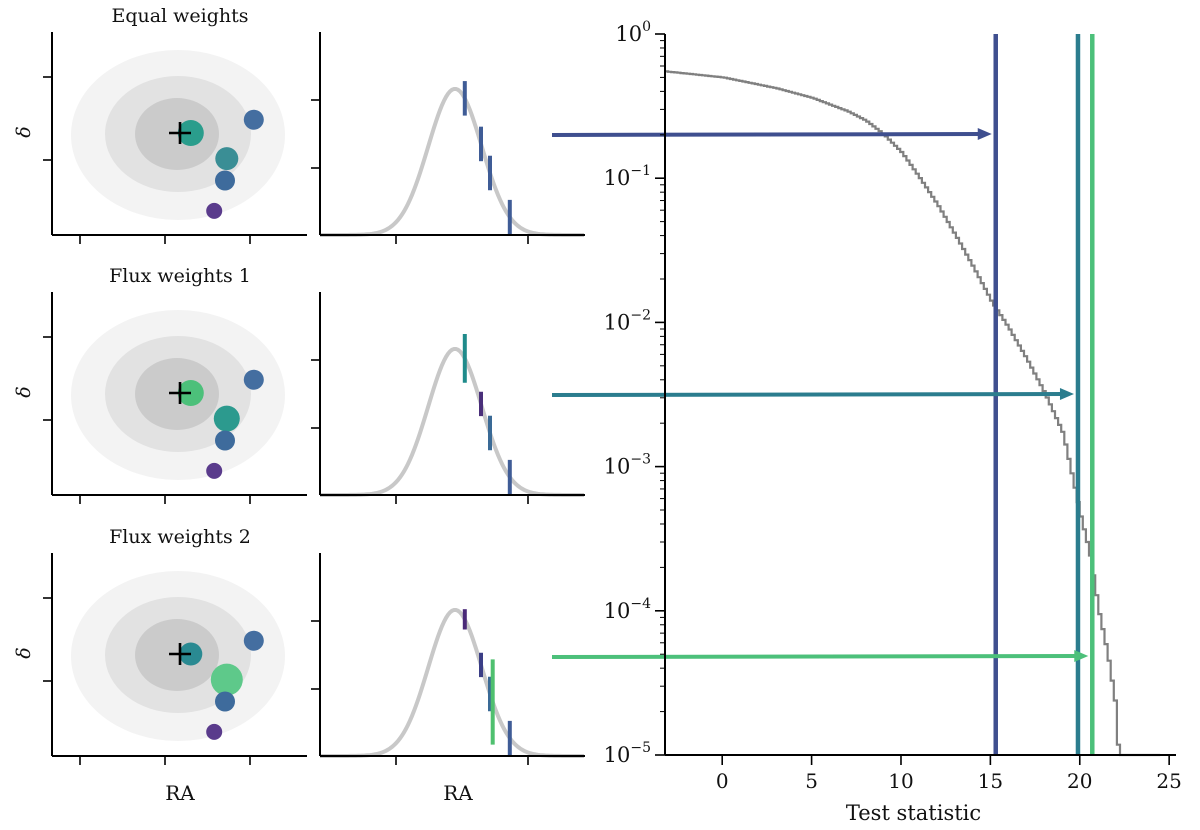 This screenshot has width=1200, height=830. Describe the element at coordinates (1168, 781) in the screenshot. I see `x-tick-label: 25` at that location.